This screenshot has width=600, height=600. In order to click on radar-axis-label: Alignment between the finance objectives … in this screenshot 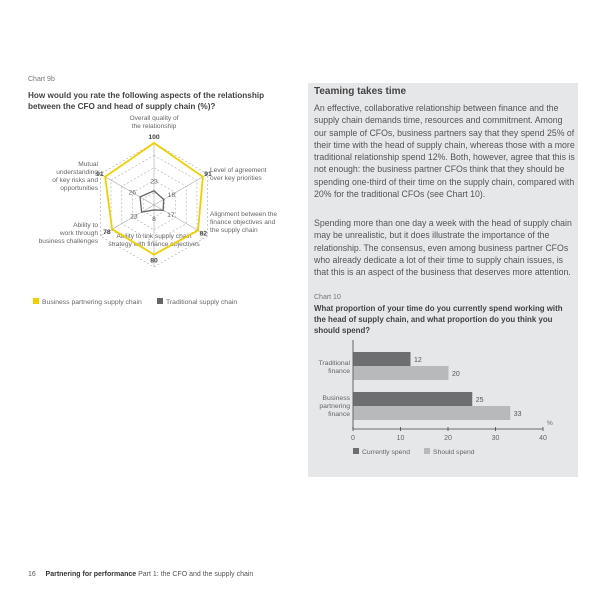, I will do `click(243, 222)`.